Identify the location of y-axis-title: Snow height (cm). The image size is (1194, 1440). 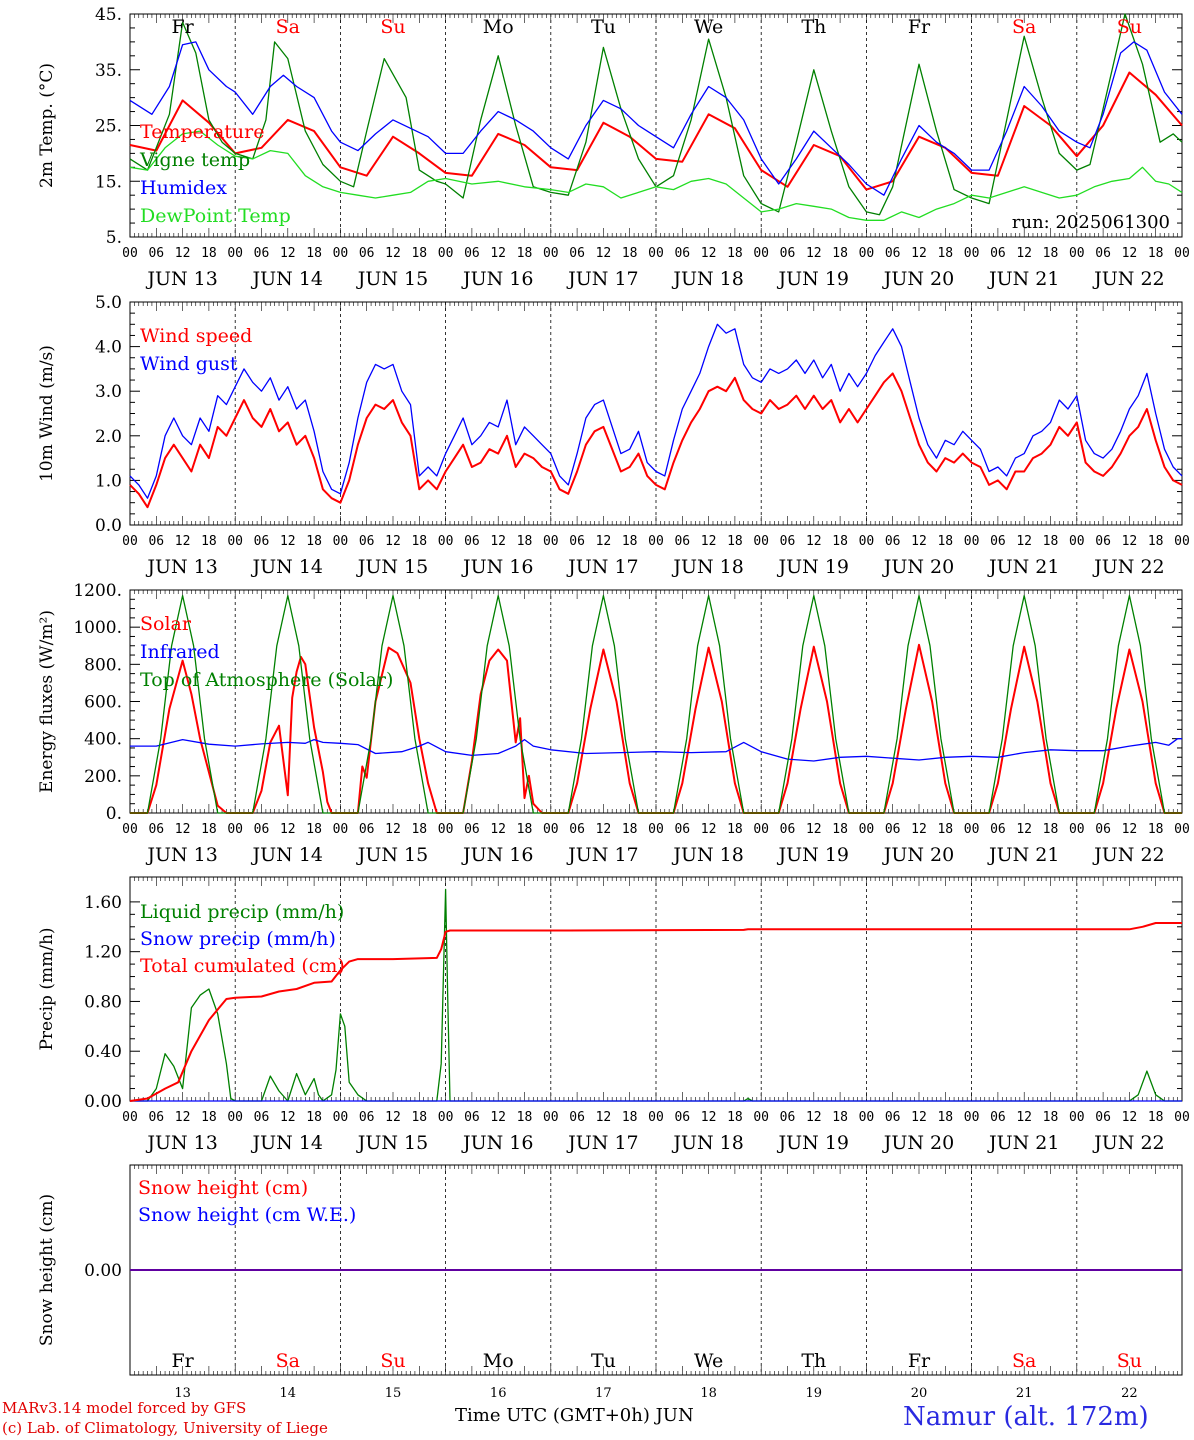
(47, 1270).